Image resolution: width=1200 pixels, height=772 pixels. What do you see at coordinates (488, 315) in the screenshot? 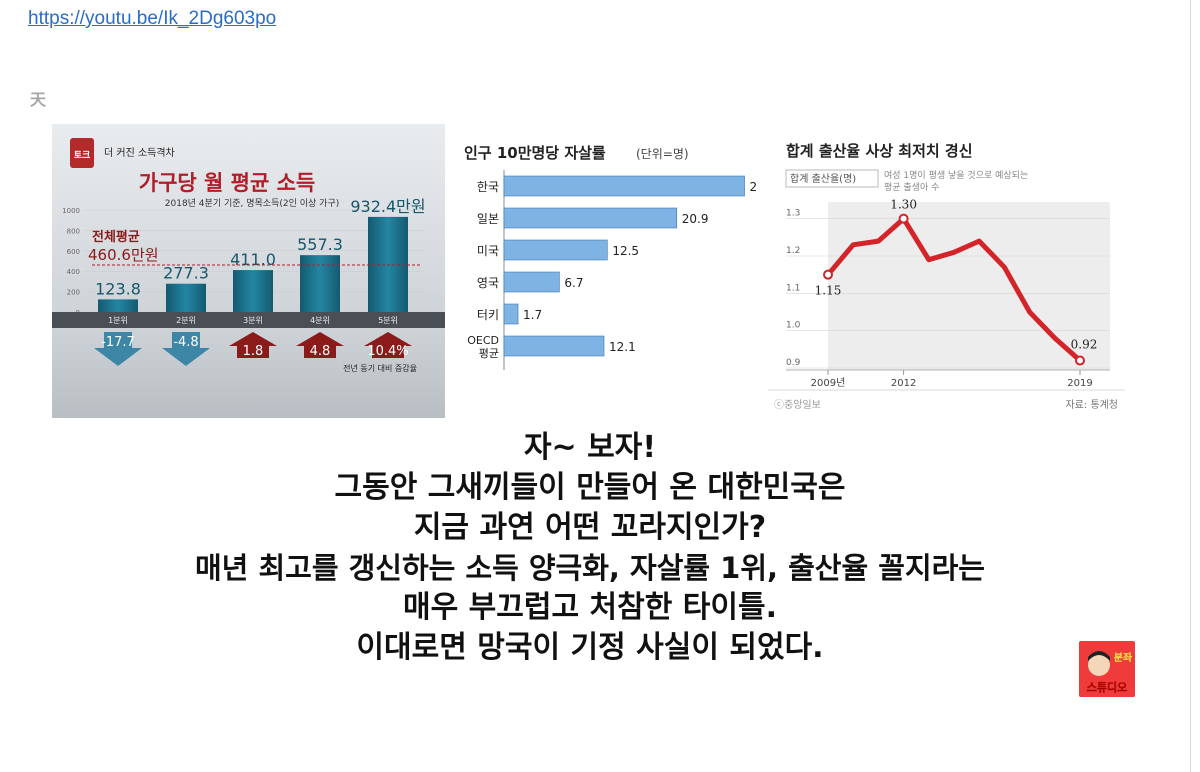
I see `suicide-category: 터키` at bounding box center [488, 315].